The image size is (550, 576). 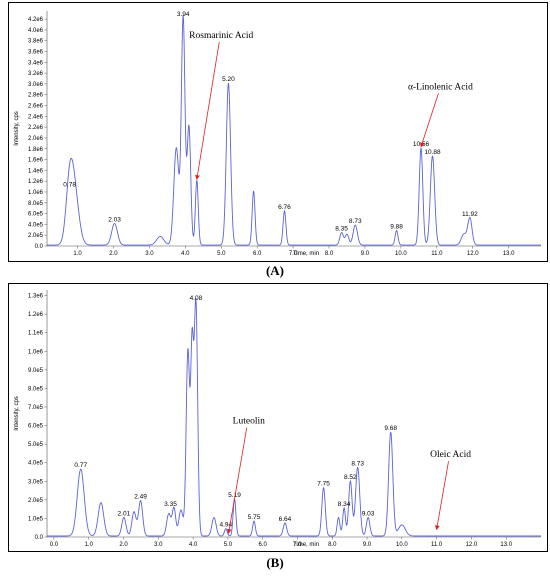 What do you see at coordinates (36, 128) in the screenshot?
I see `y-tick-label: 2.2e6` at bounding box center [36, 128].